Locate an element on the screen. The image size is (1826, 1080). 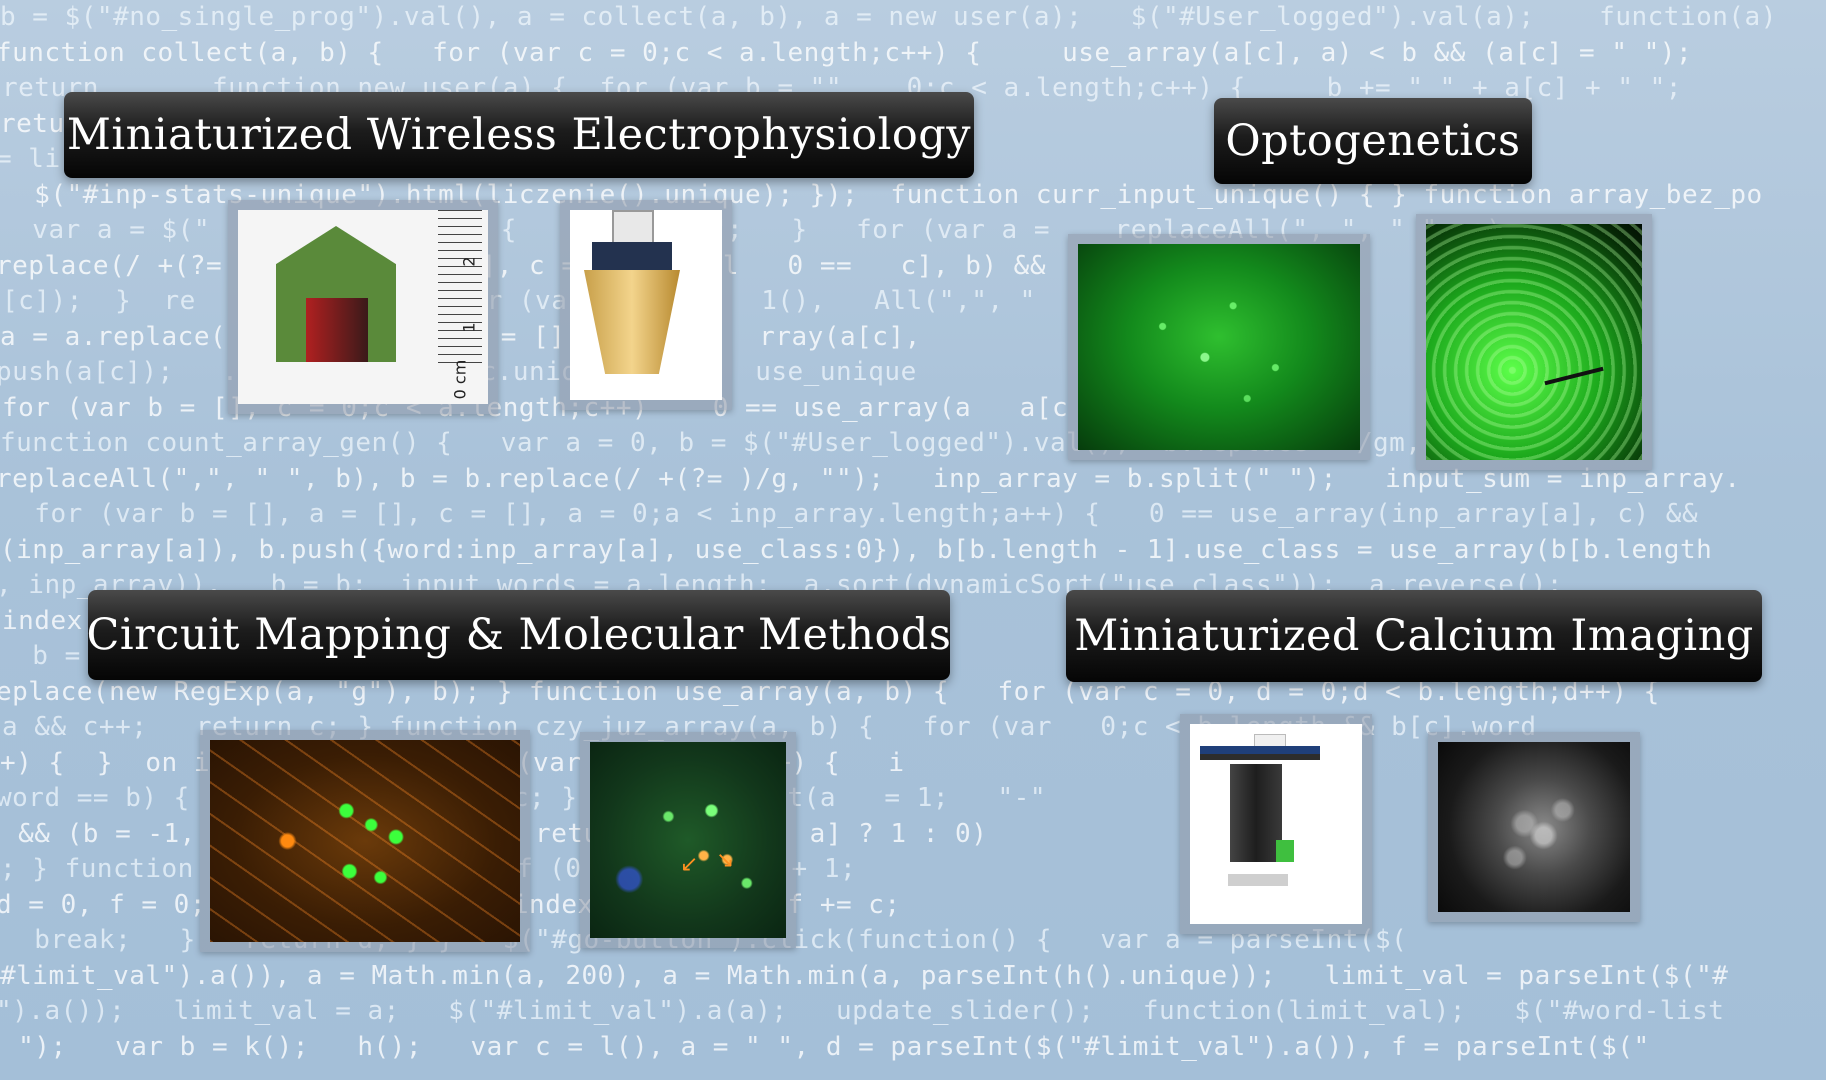
electrophysiology-banner: Miniaturized Wireless Electrophysiology is located at coordinates (519, 135).